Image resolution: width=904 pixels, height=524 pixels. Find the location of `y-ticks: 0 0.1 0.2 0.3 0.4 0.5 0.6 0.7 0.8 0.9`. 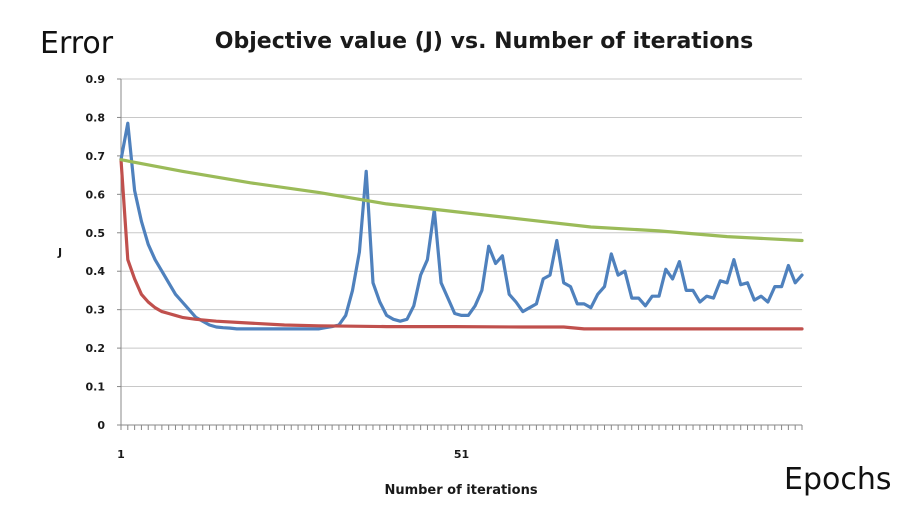

y-ticks: 0 0.1 0.2 0.3 0.4 0.5 0.6 0.7 0.8 0.9 is located at coordinates (103, 252).